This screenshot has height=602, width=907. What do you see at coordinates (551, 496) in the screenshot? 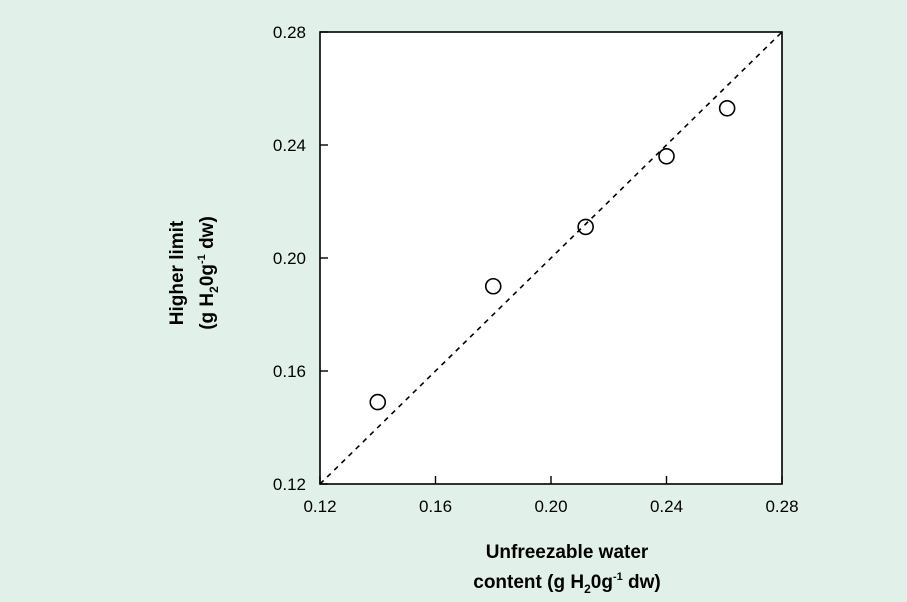
I see `x-axis-ticks: 0.12 0.16 0.20 0.24 0.28` at bounding box center [551, 496].